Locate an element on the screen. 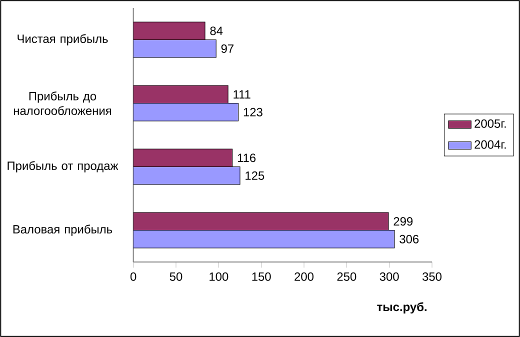  data-label: 306 is located at coordinates (409, 239).